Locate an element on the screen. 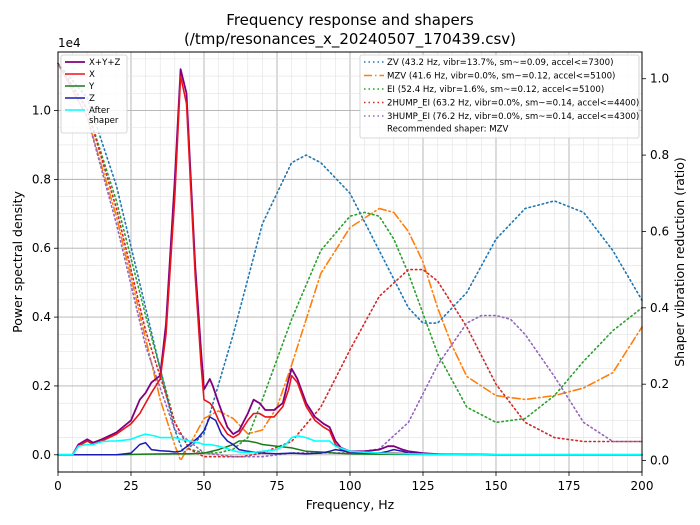 Image resolution: width=700 pixels, height=525 pixels. y-tick-label: 0.8 is located at coordinates (41, 179).